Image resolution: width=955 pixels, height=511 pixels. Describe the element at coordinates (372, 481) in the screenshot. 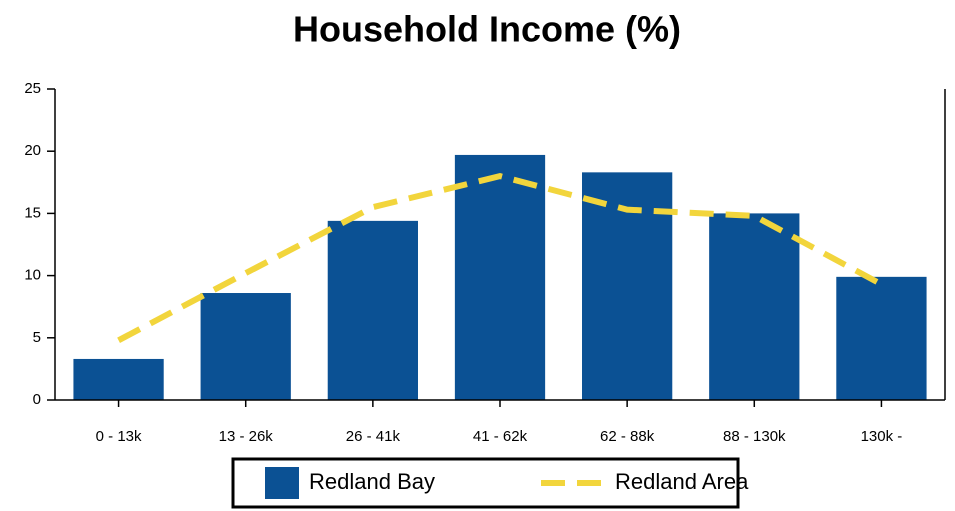

I see `legend-label: Redland Bay` at that location.